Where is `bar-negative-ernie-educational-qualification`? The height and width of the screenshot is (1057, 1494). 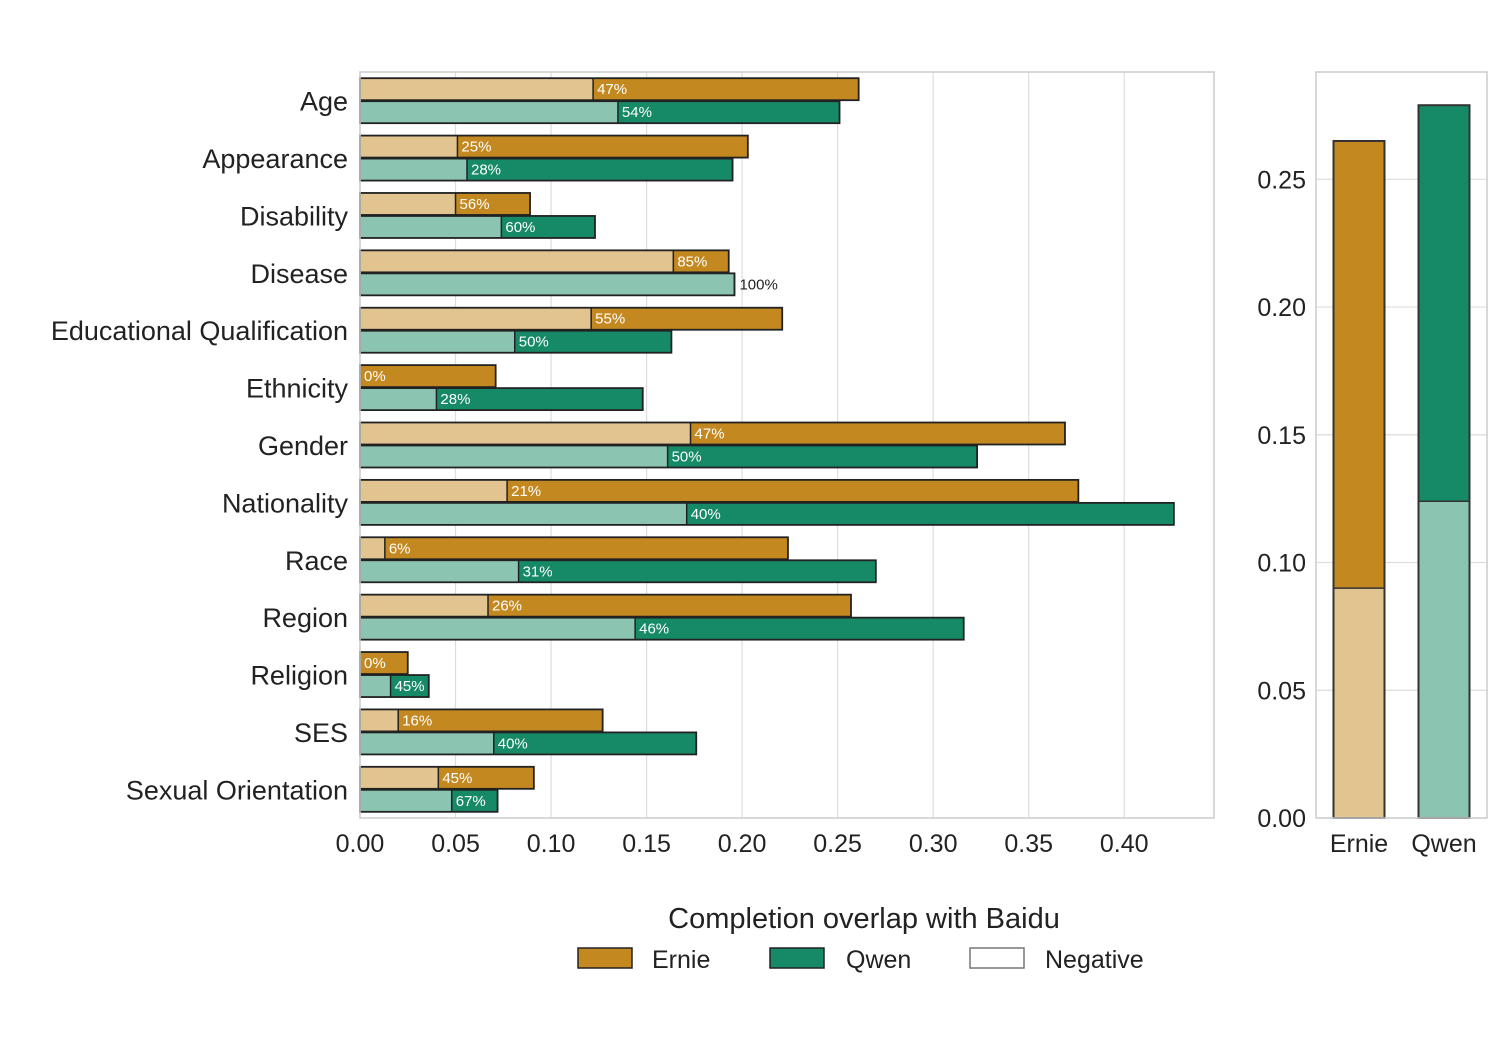 bar-negative-ernie-educational-qualification is located at coordinates (476, 318).